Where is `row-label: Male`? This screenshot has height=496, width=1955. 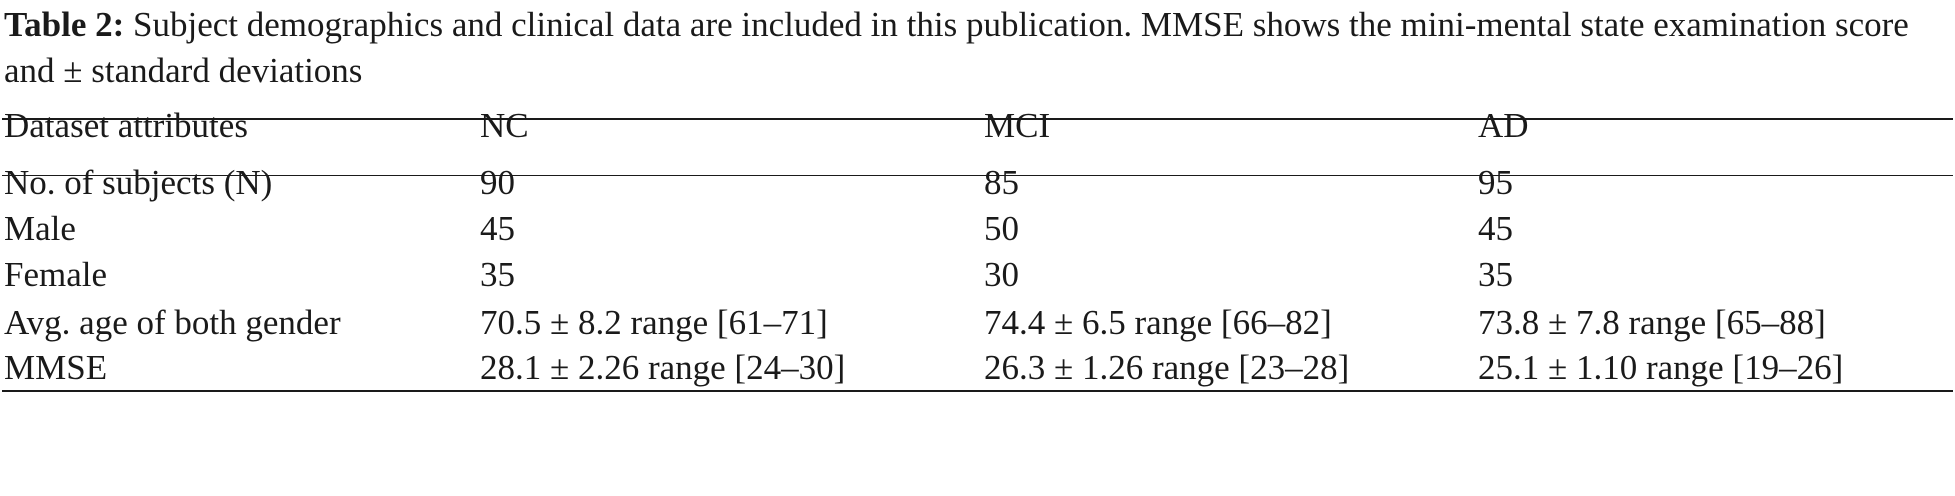
row-label: Male is located at coordinates (40, 228).